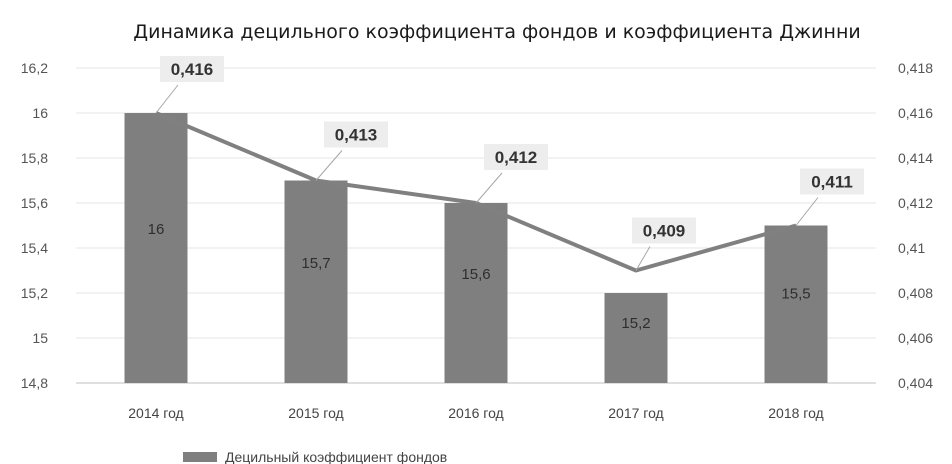 The height and width of the screenshot is (464, 952). I want to click on bar-data-label: 16, so click(156, 229).